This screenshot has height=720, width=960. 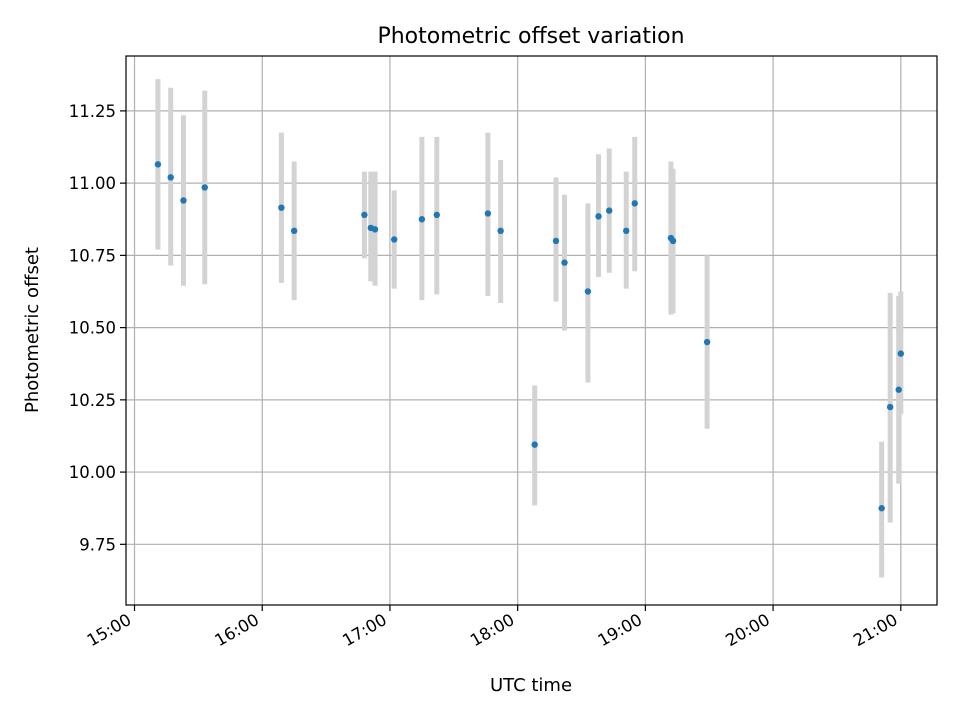 What do you see at coordinates (92, 255) in the screenshot?
I see `y-tick-label: 10.75` at bounding box center [92, 255].